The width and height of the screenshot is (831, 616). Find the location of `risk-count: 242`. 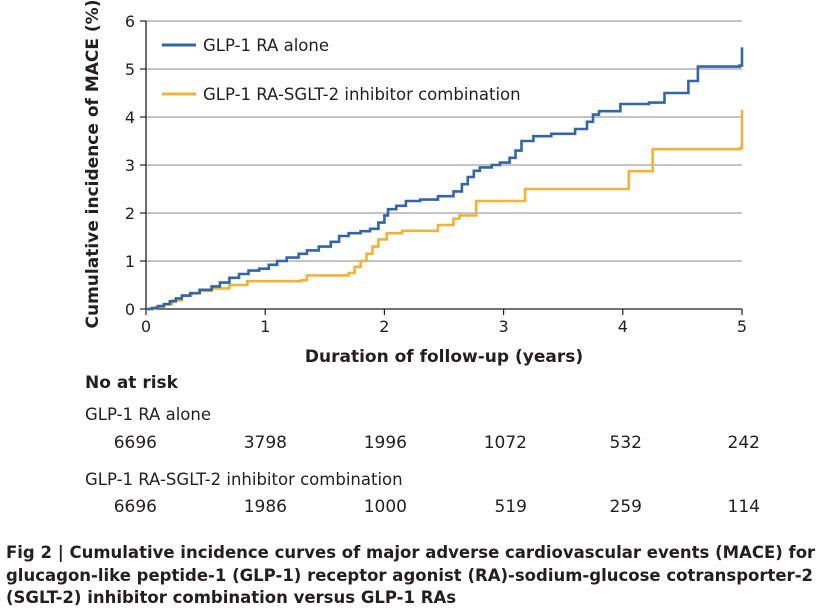

risk-count: 242 is located at coordinates (743, 443).